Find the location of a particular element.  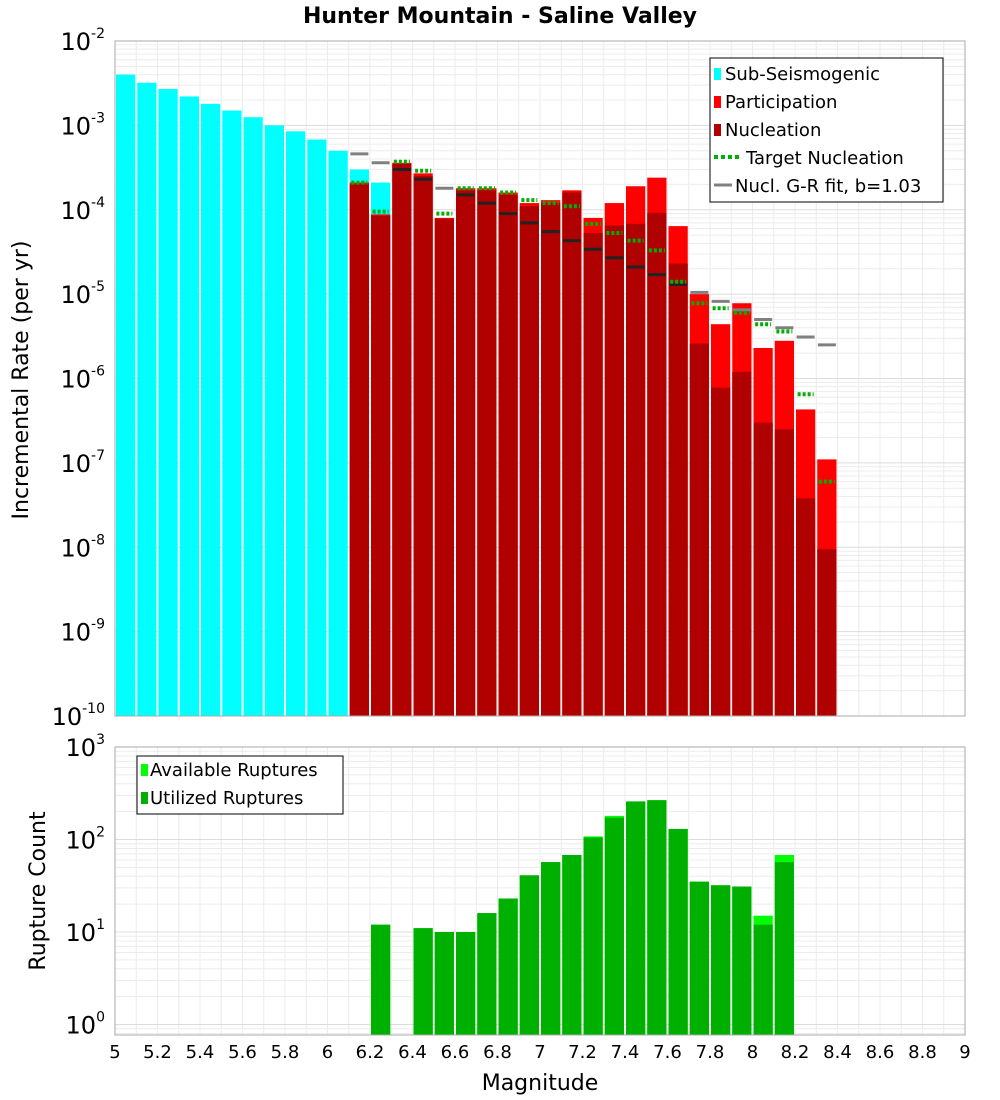

top-y-tick-label: 10⁻¹⁰ is located at coordinates (78, 716).